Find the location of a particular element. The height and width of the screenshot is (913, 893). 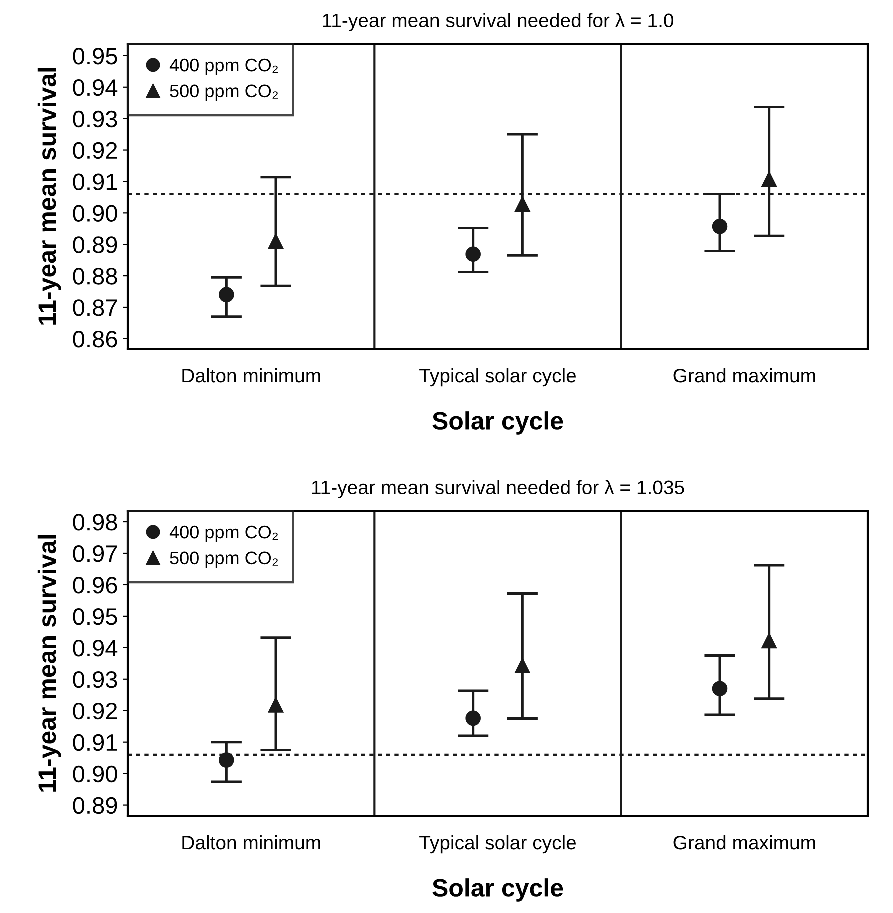

y-tick-label: 0.97 is located at coordinates (95, 554).